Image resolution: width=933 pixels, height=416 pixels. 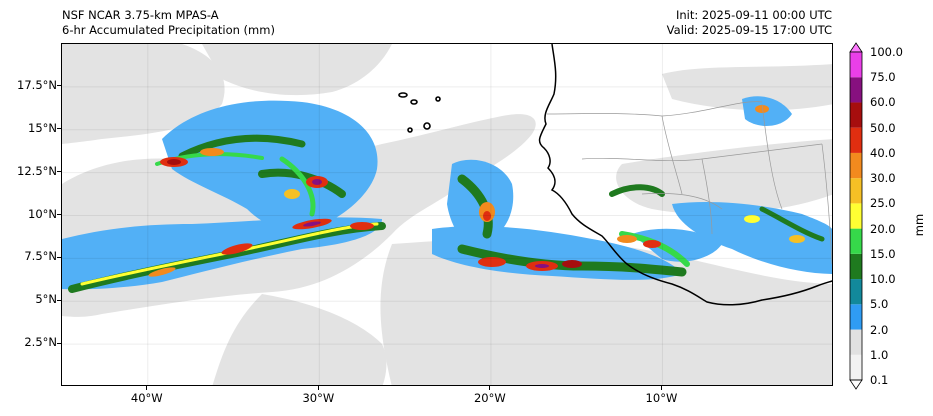 What do you see at coordinates (879, 380) in the screenshot?
I see `colorbar-level-label: 0.1` at bounding box center [879, 380].